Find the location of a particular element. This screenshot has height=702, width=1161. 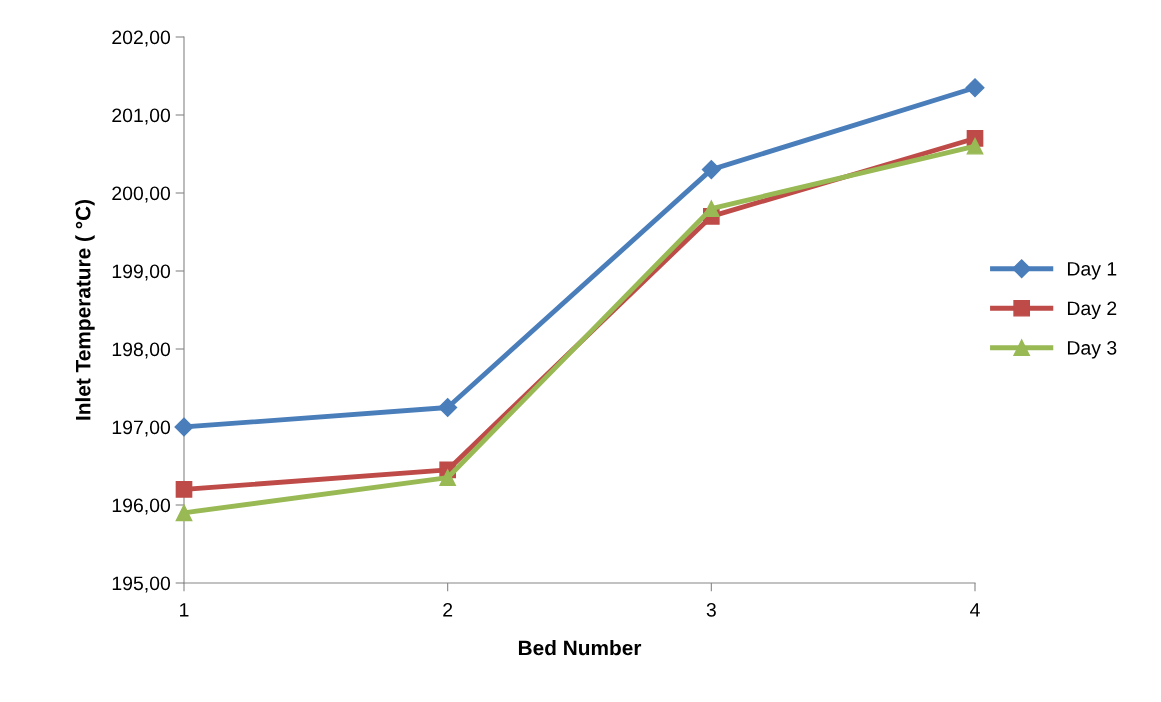

legend-label: Day 3 is located at coordinates (1092, 349).